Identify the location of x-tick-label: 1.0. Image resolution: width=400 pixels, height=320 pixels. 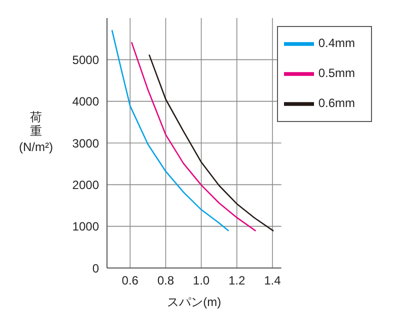
(201, 281).